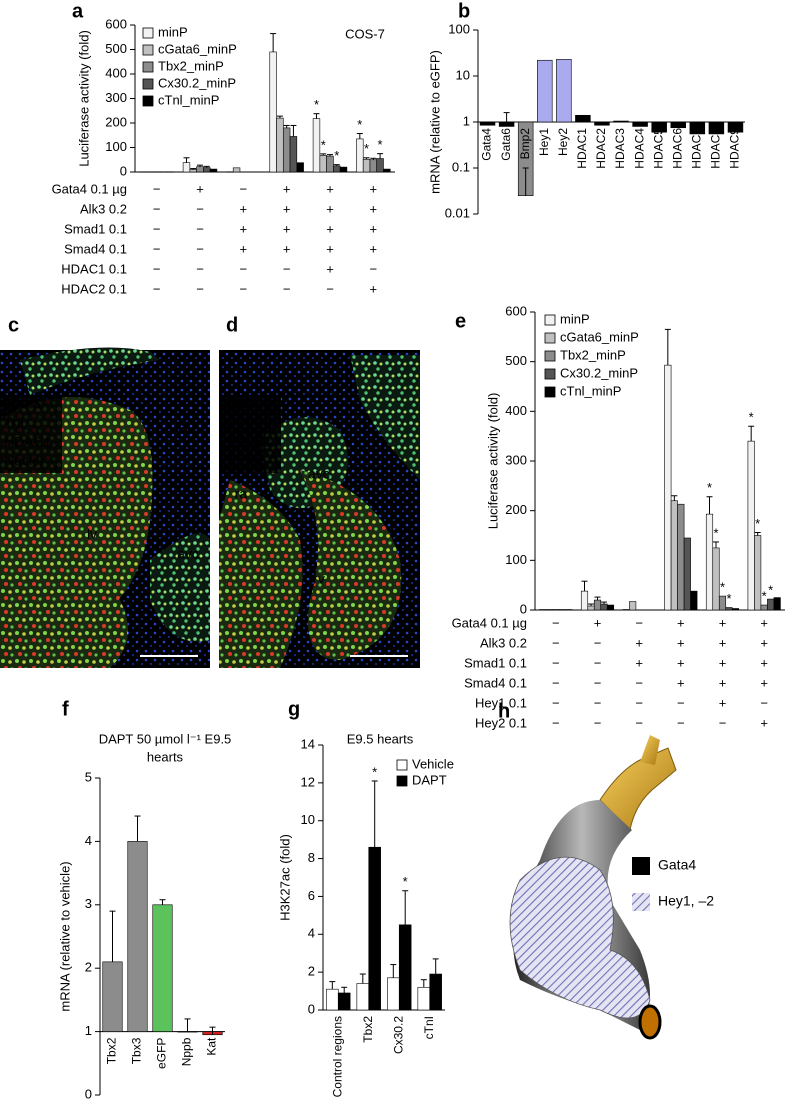  I want to click on y-tick-label: 2, so click(311, 971).